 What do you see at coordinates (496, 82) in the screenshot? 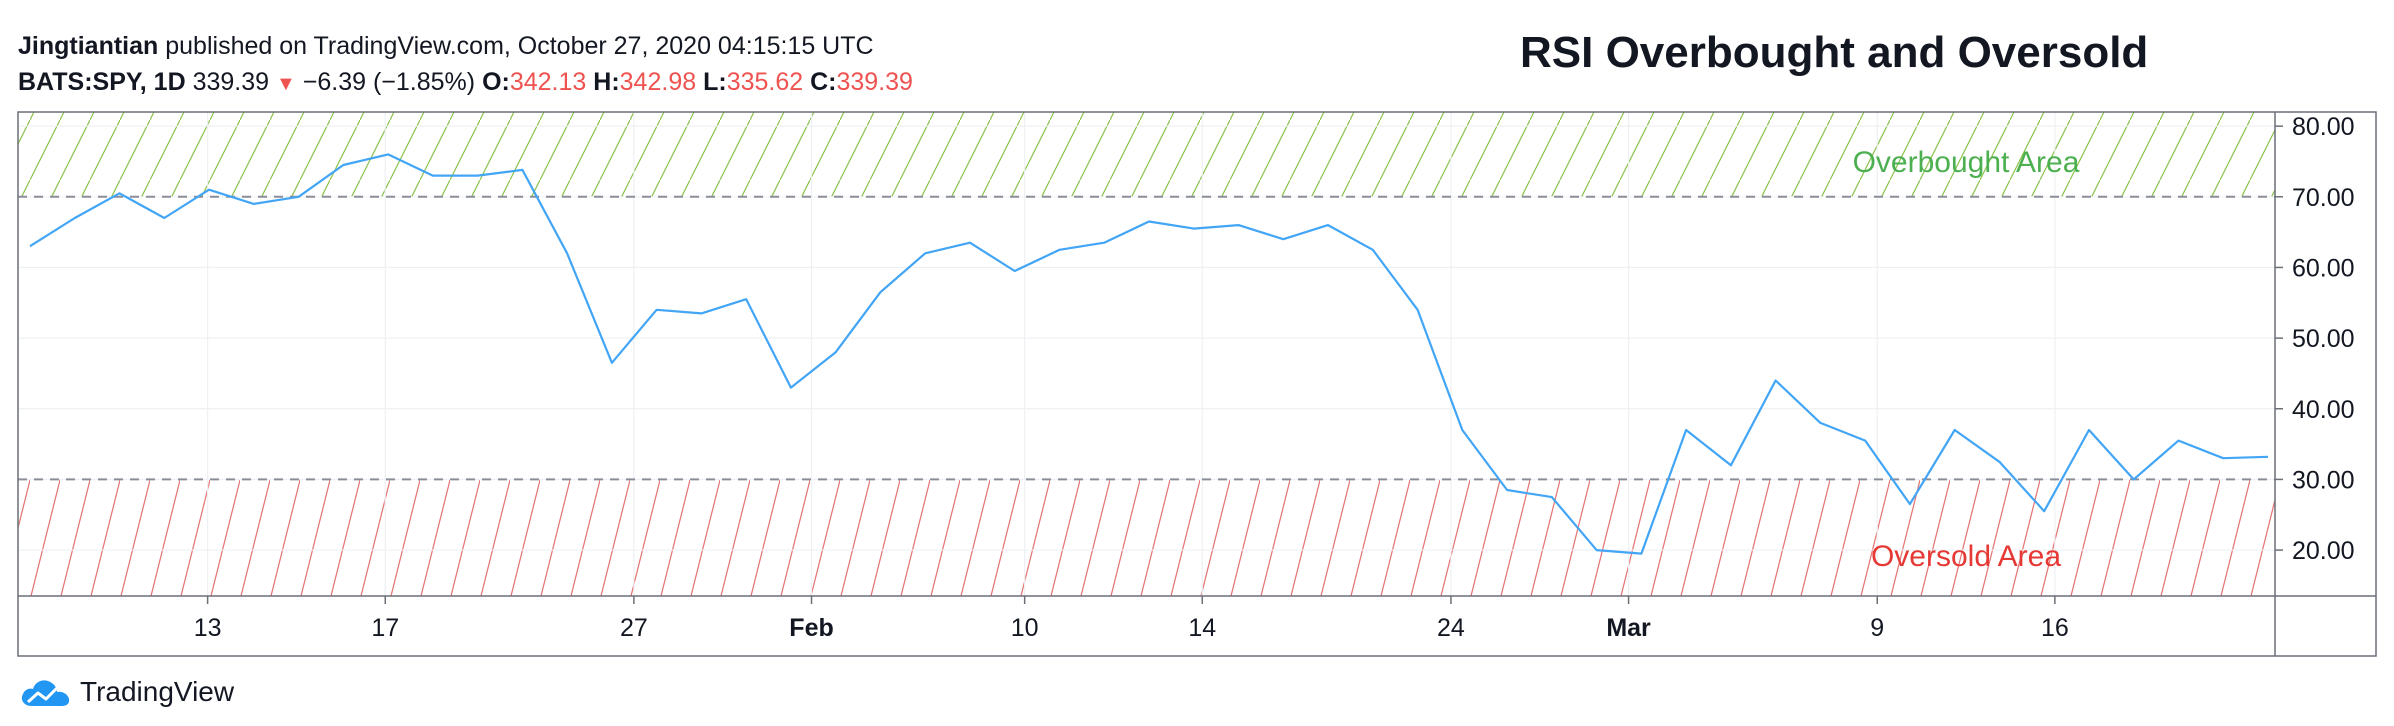
I see `open-label: O:` at bounding box center [496, 82].